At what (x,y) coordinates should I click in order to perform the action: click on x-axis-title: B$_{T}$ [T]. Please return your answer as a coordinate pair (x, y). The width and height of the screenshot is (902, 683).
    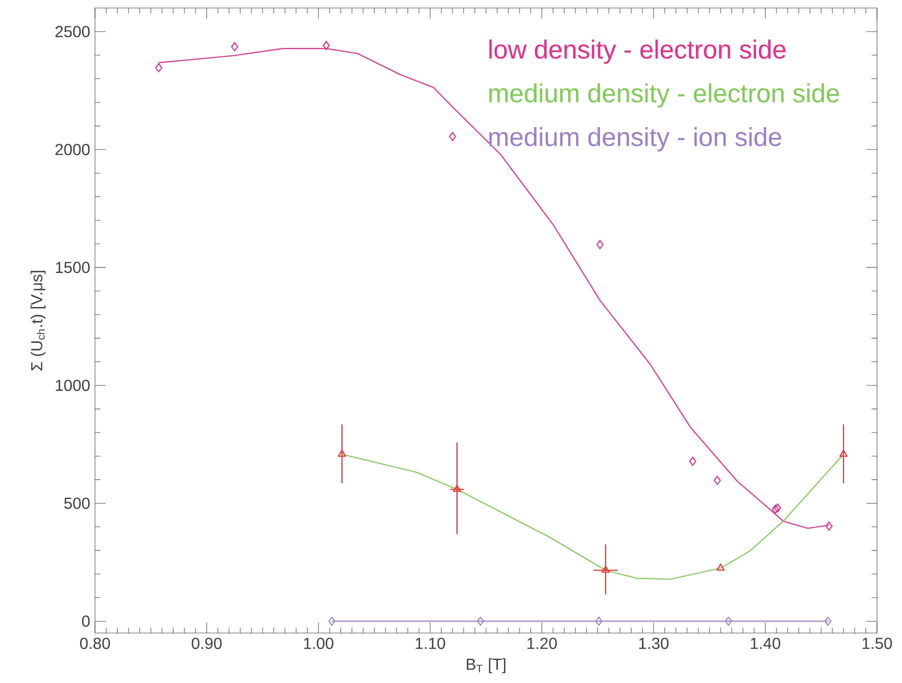
    Looking at the image, I should click on (486, 666).